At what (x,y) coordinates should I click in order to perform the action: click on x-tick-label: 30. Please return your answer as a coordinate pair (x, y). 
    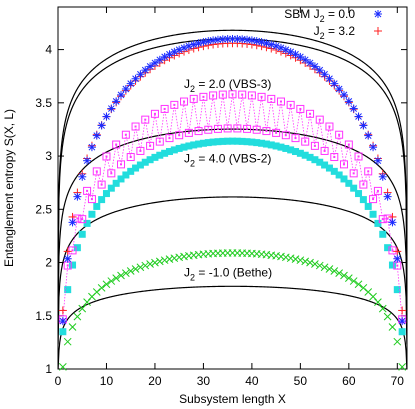
    Looking at the image, I should click on (204, 381).